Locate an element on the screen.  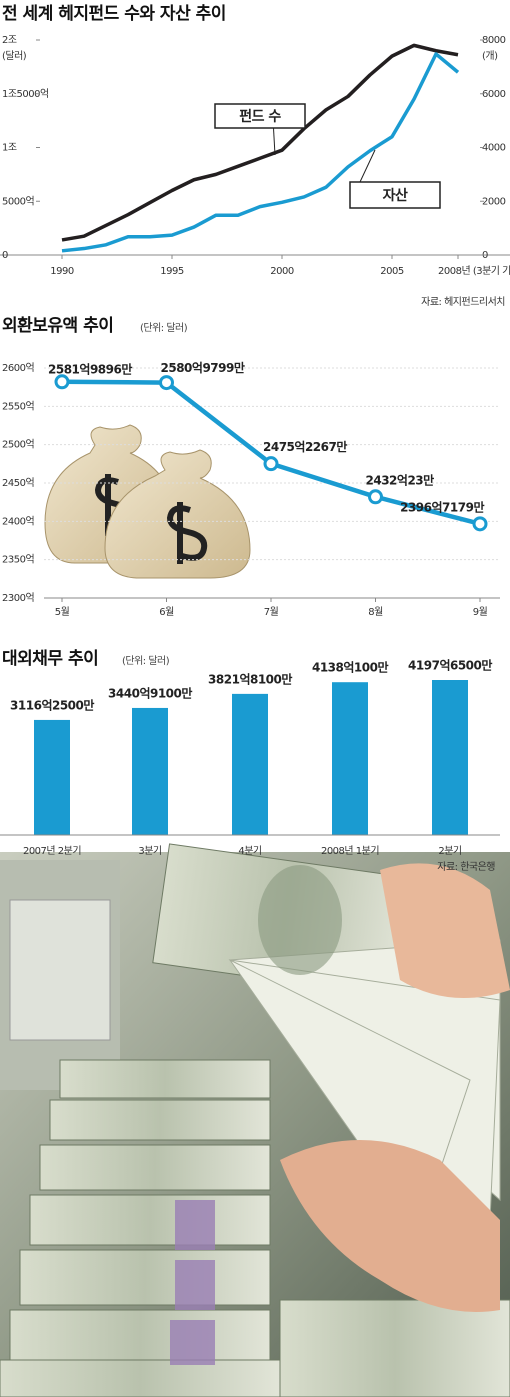
y-tick-label: 2300억 is located at coordinates (18, 598).